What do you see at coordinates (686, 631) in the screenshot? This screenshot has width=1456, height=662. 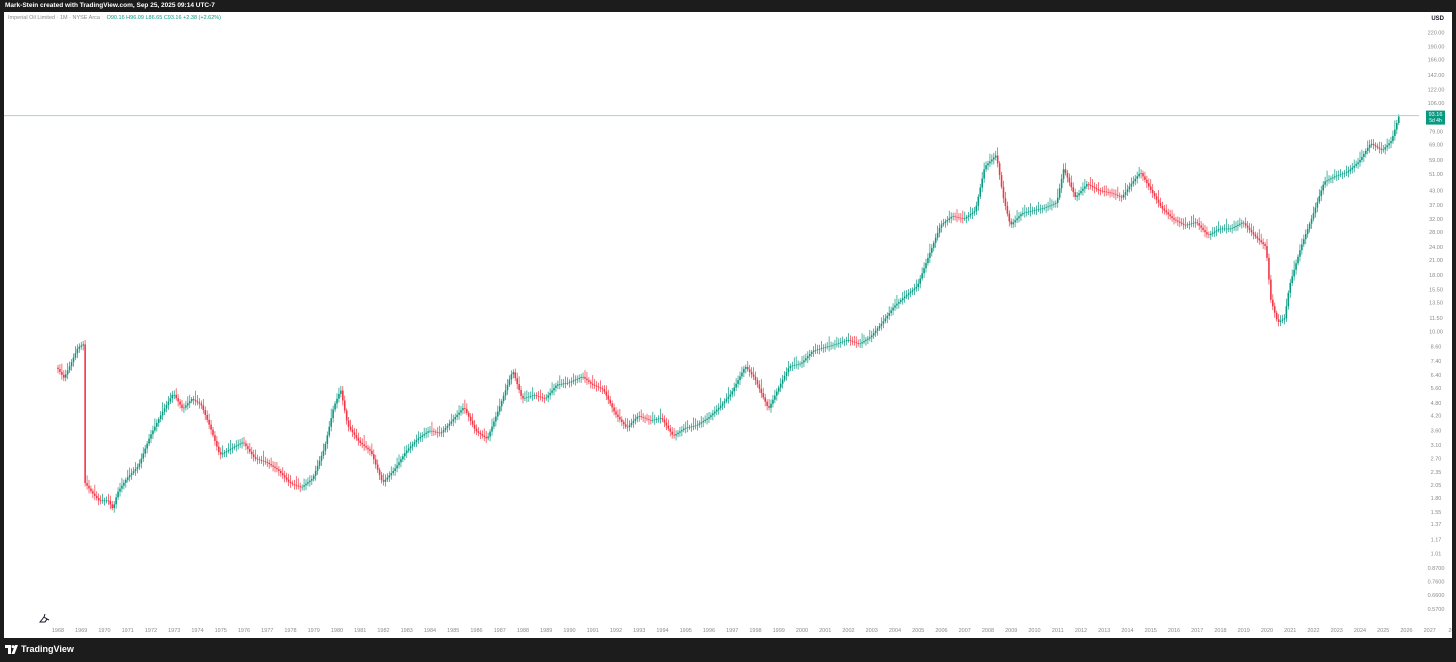 I see `time-axis-label: 1995` at bounding box center [686, 631].